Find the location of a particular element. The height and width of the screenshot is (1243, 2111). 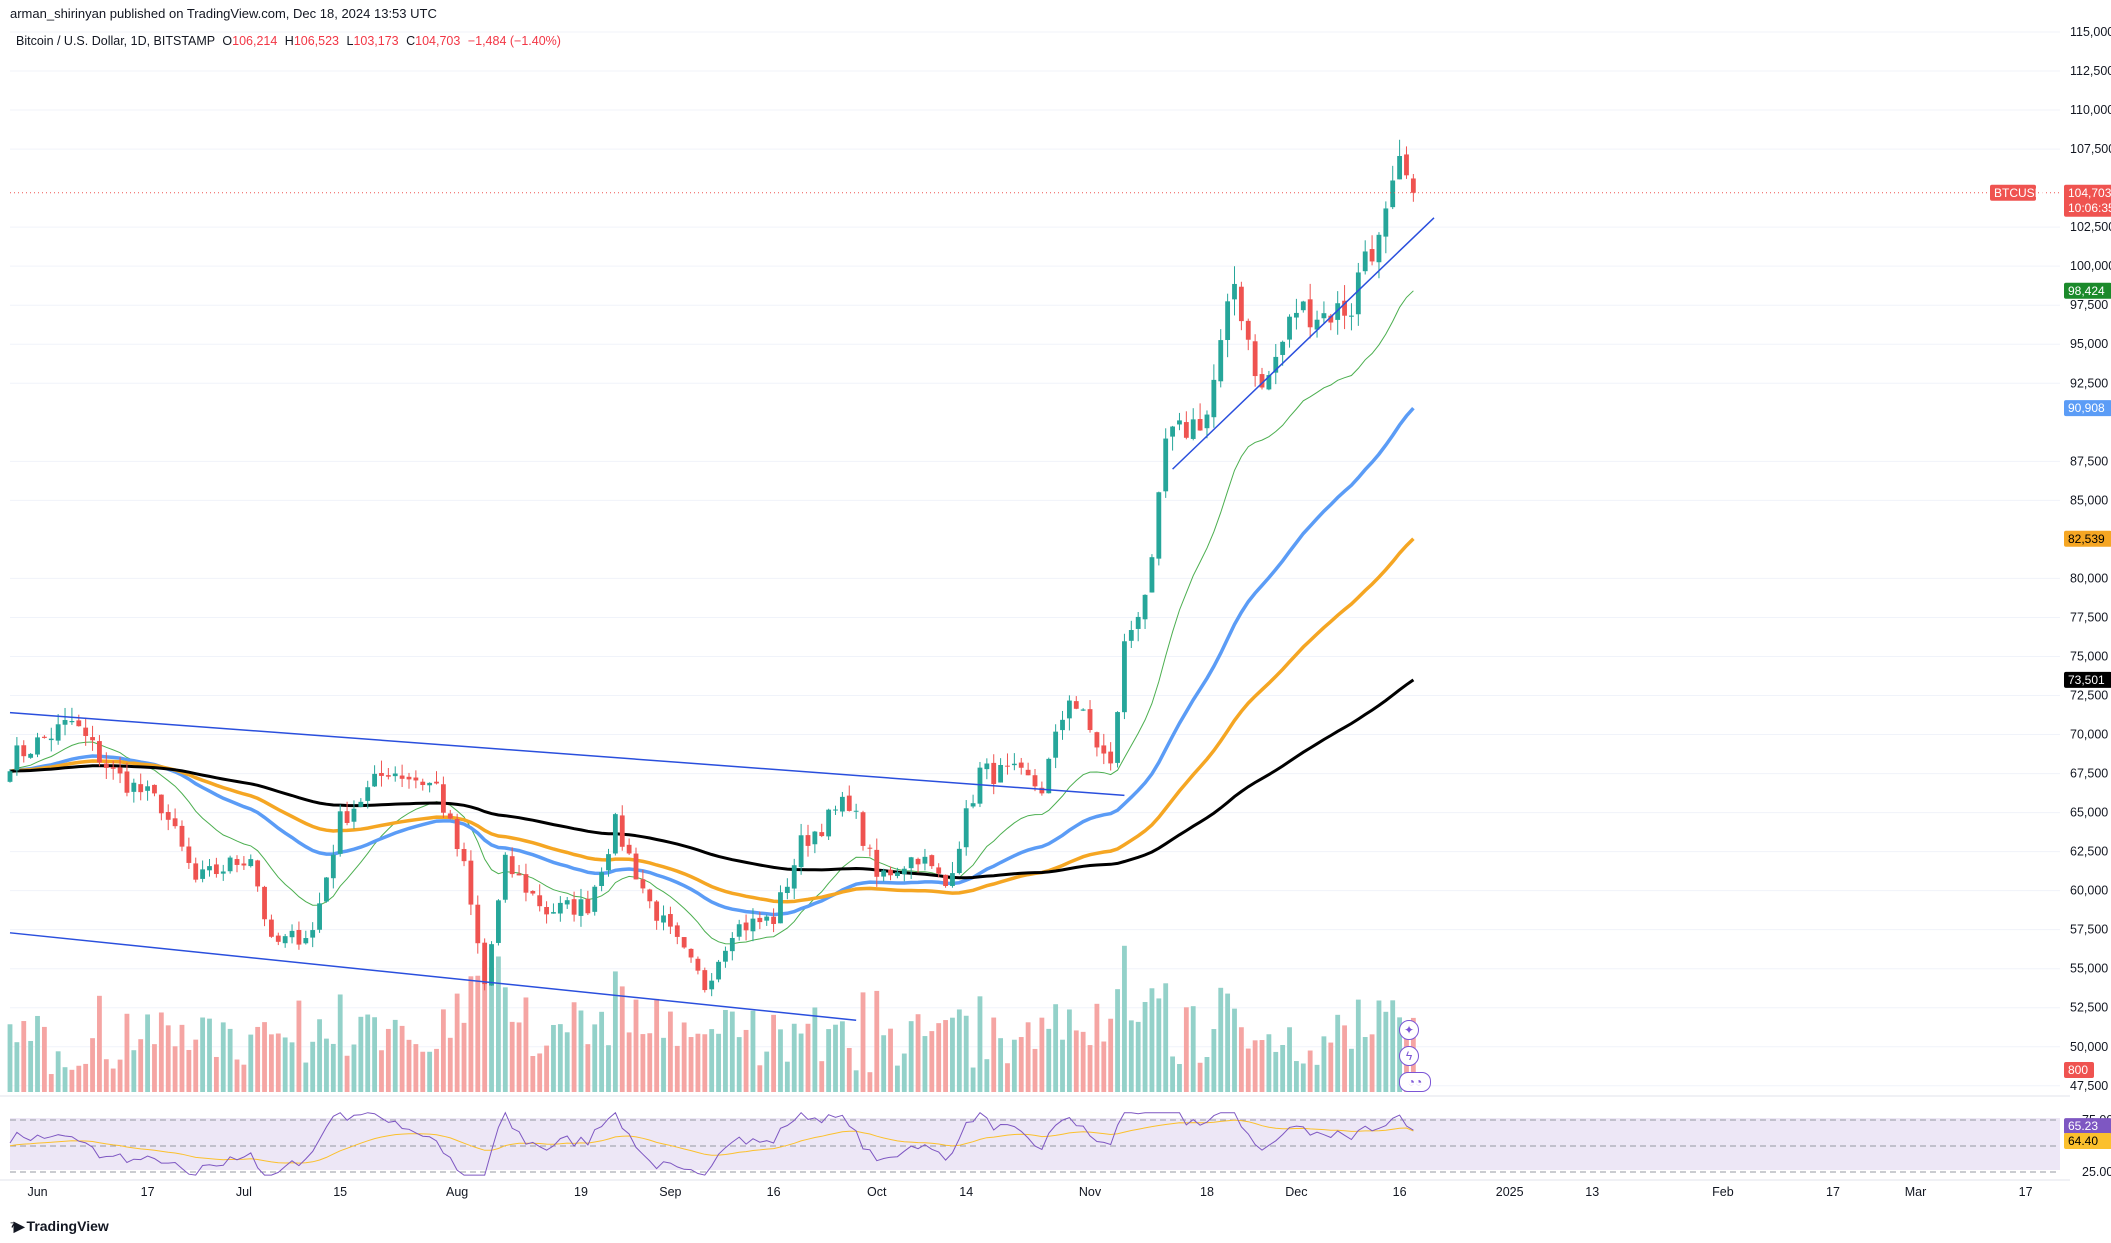

low-value: 103,173 is located at coordinates (376, 41).